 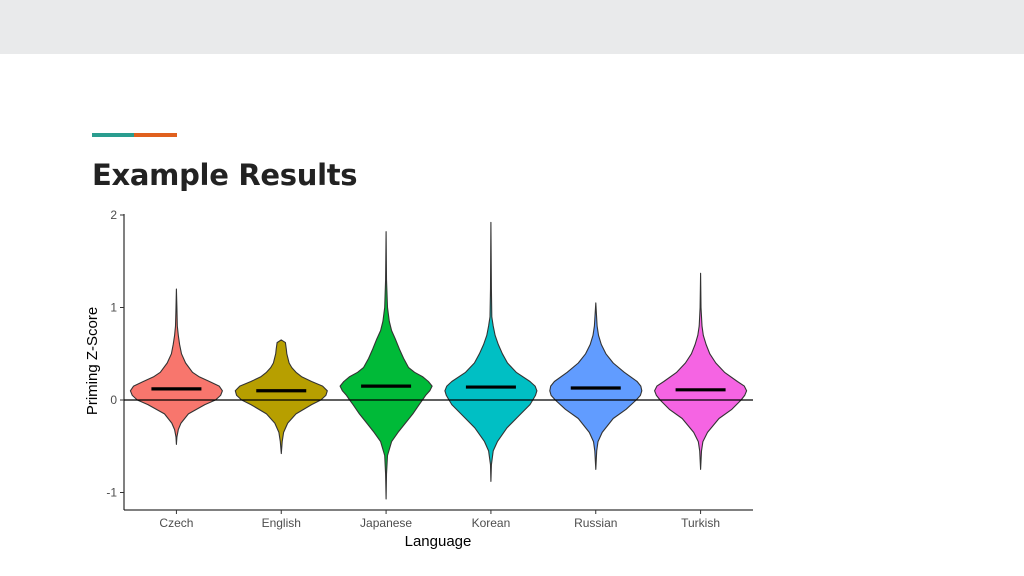 I want to click on y-tick-label: -1, so click(x=111, y=493).